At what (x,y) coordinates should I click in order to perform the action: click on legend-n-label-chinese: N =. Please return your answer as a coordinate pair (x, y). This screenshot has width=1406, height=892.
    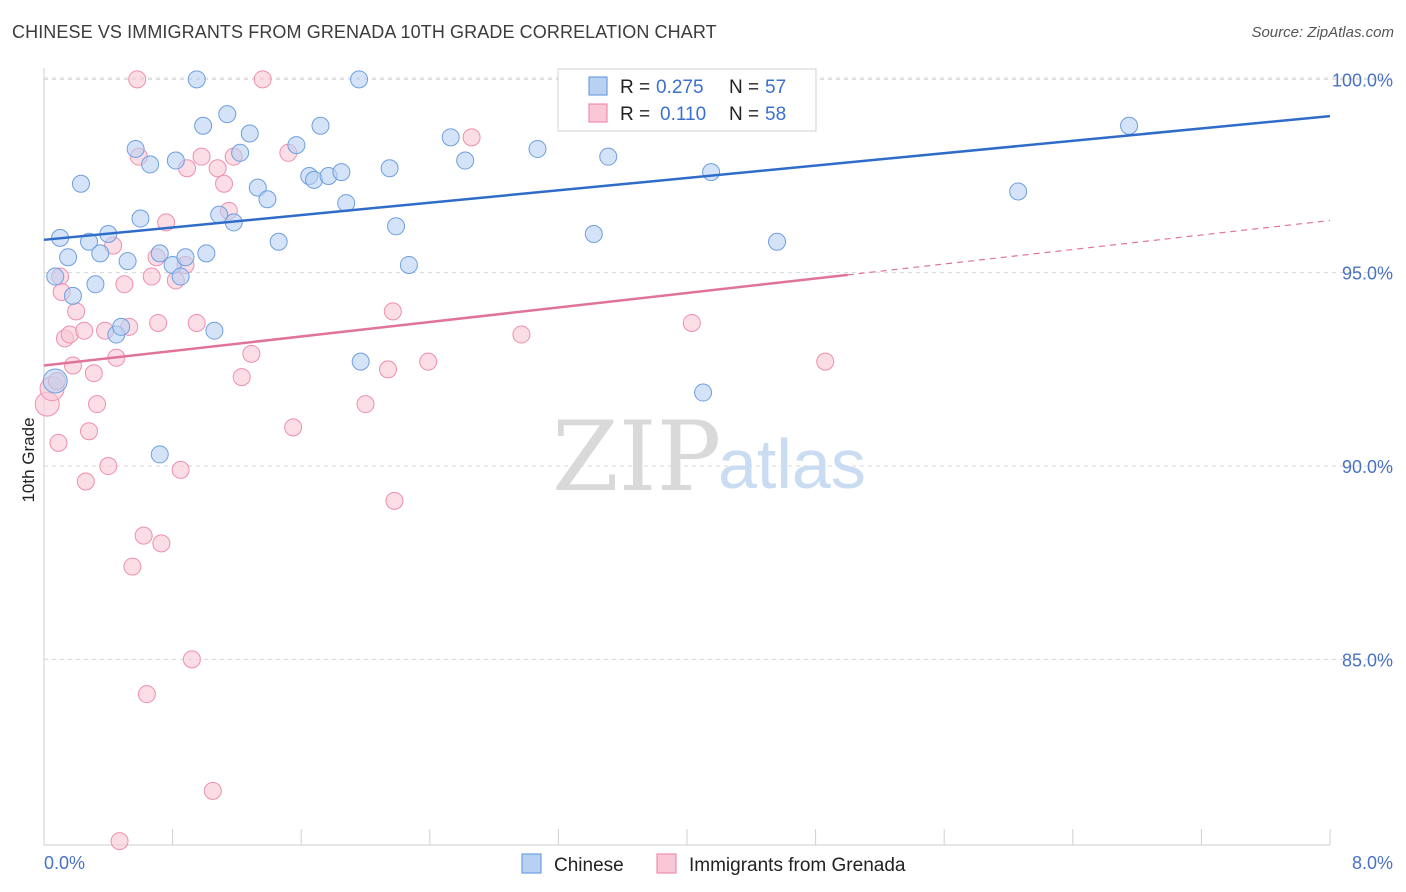
    Looking at the image, I should click on (744, 87).